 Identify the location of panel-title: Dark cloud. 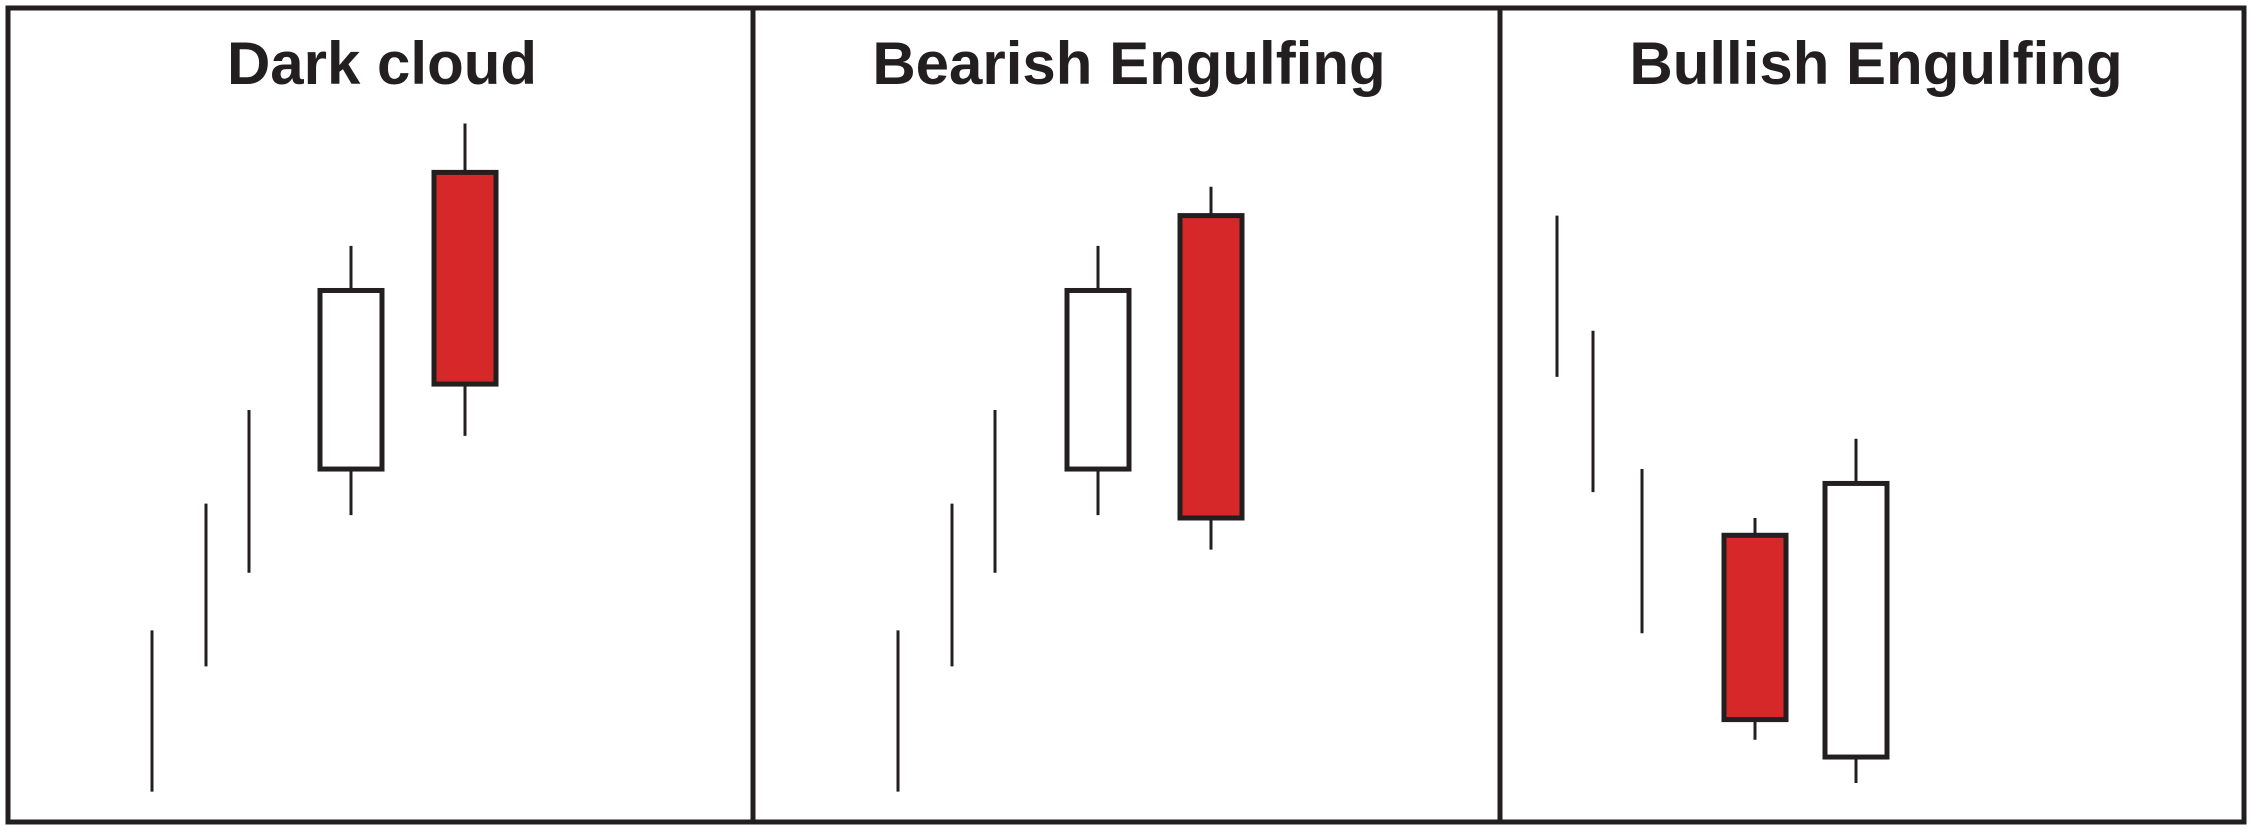
(382, 63).